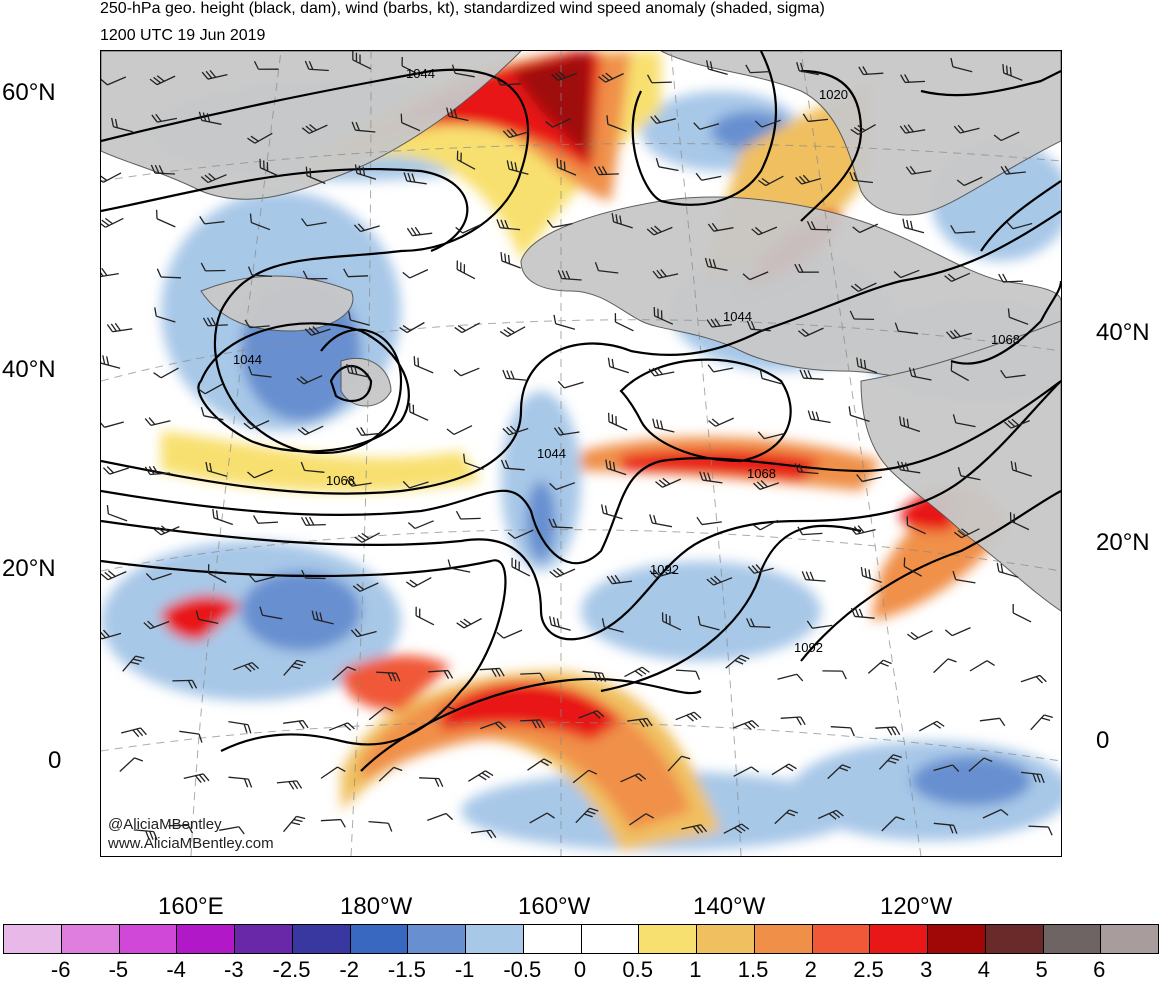 Image resolution: width=1160 pixels, height=983 pixels. What do you see at coordinates (176, 970) in the screenshot?
I see `colorbar-label: -4` at bounding box center [176, 970].